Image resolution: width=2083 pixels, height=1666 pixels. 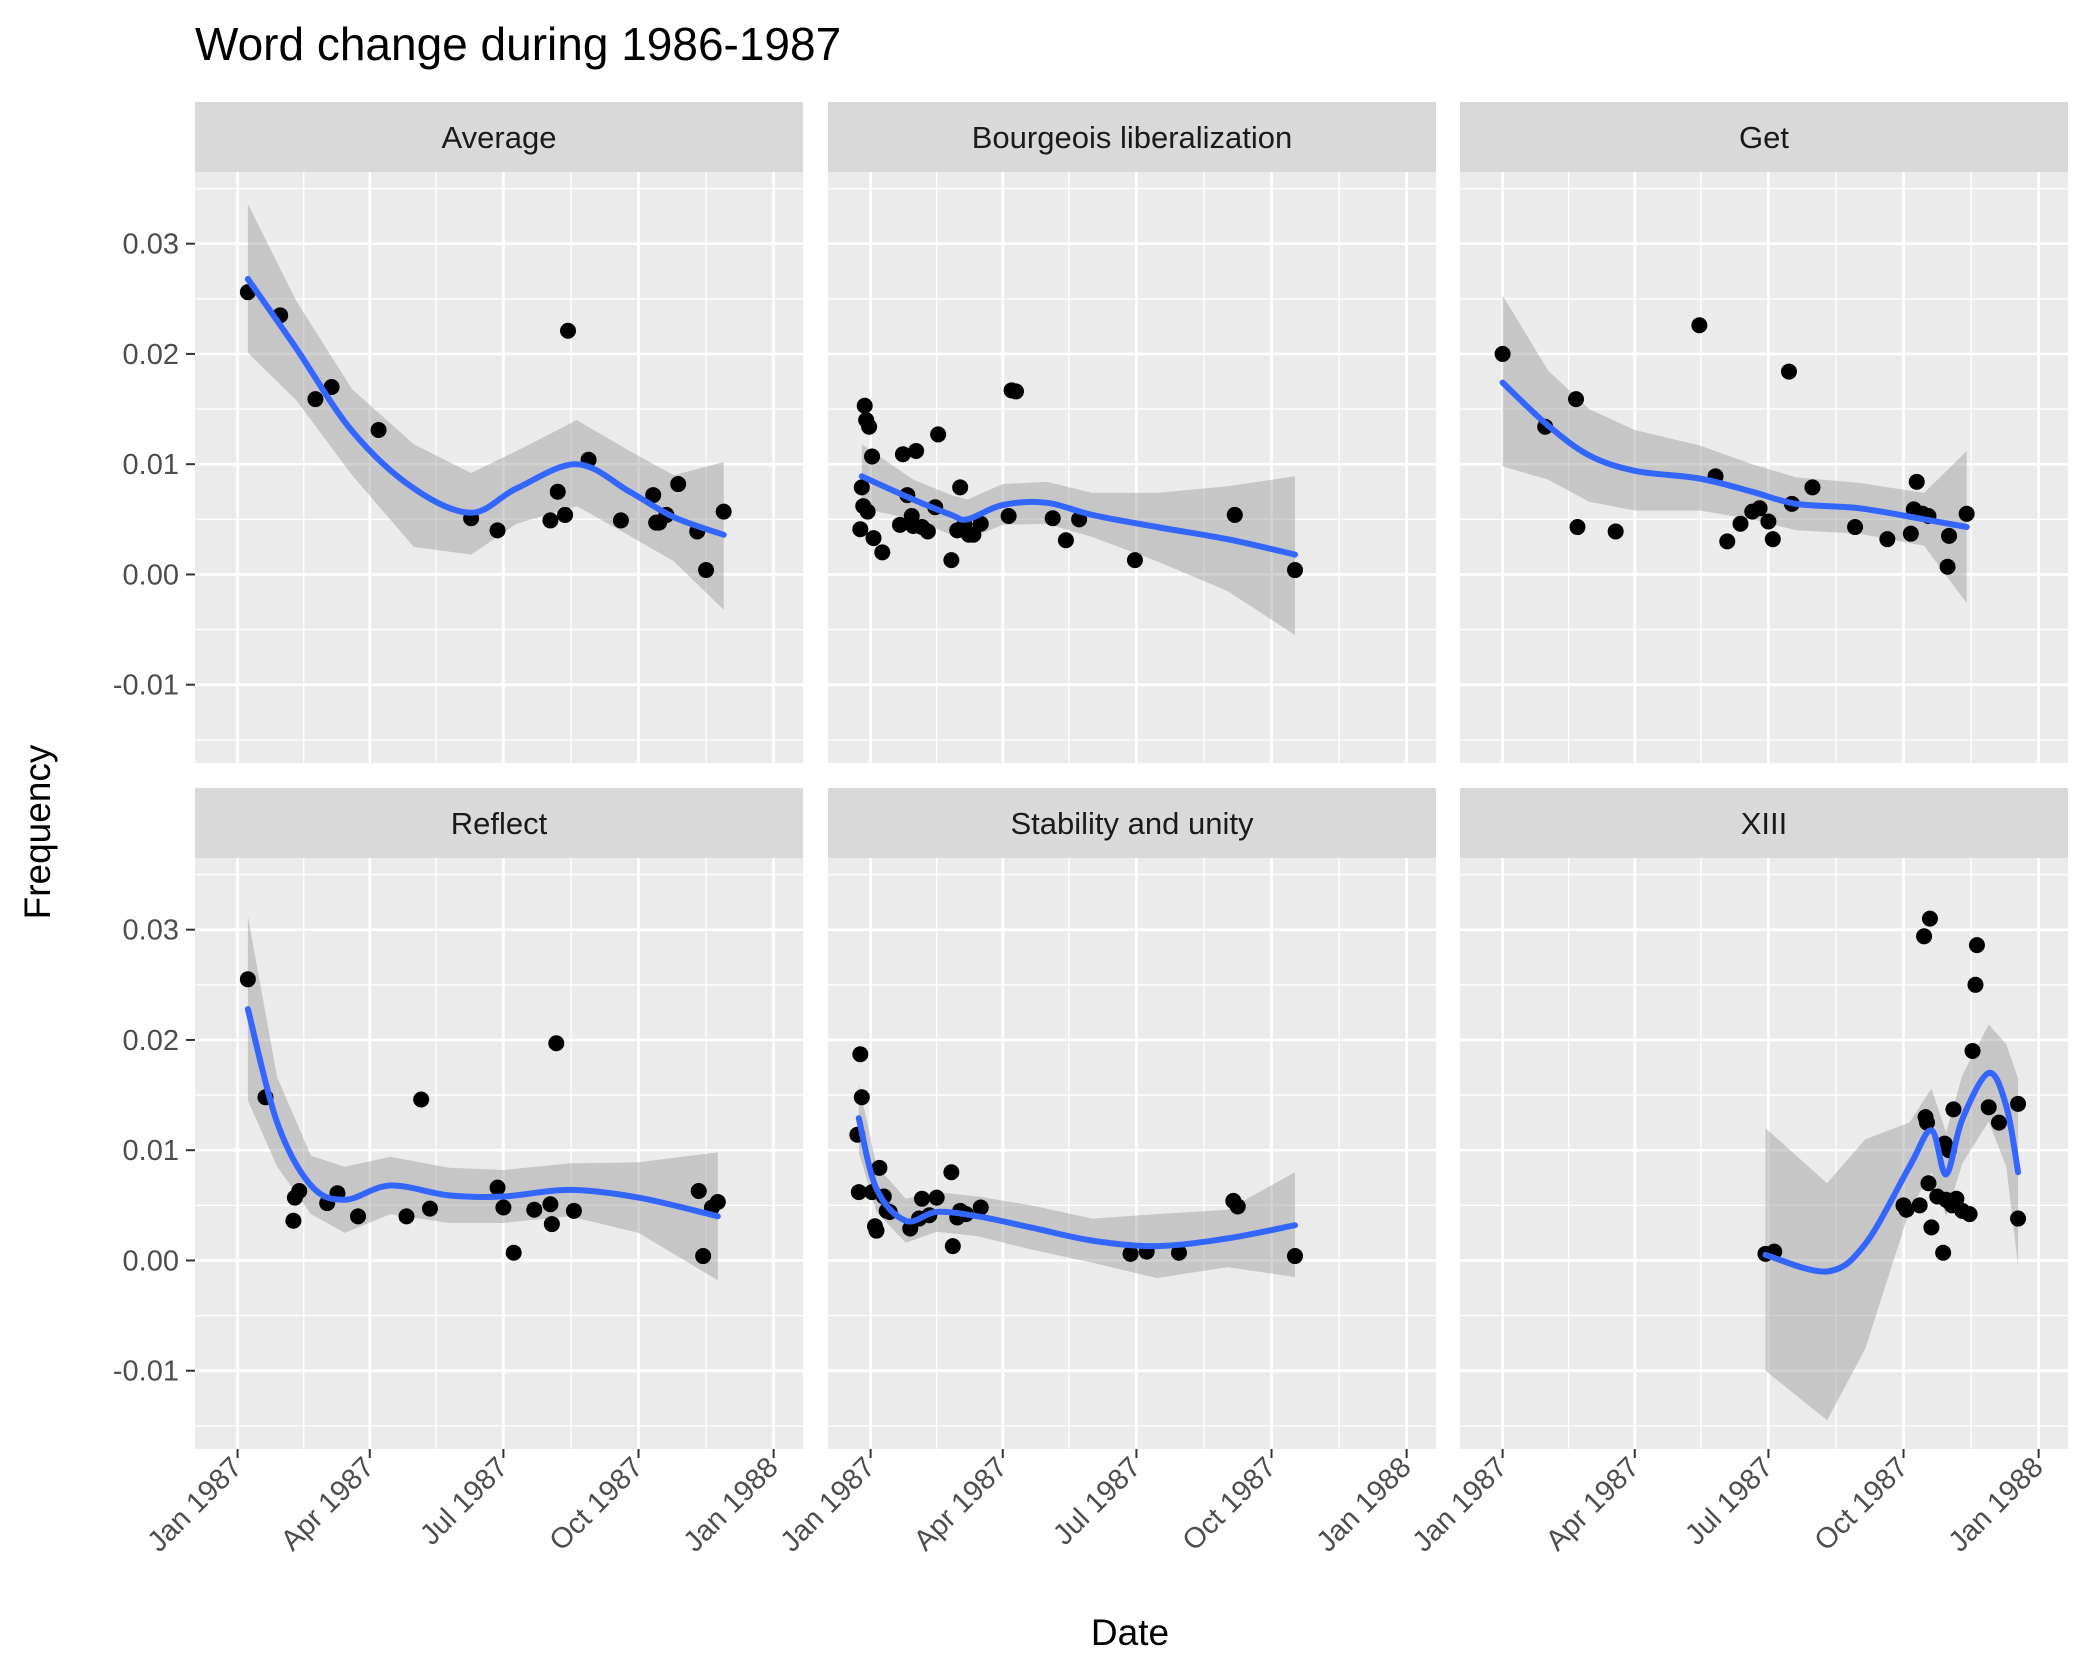 What do you see at coordinates (151, 931) in the screenshot?
I see `y-tick-label: 0.03` at bounding box center [151, 931].